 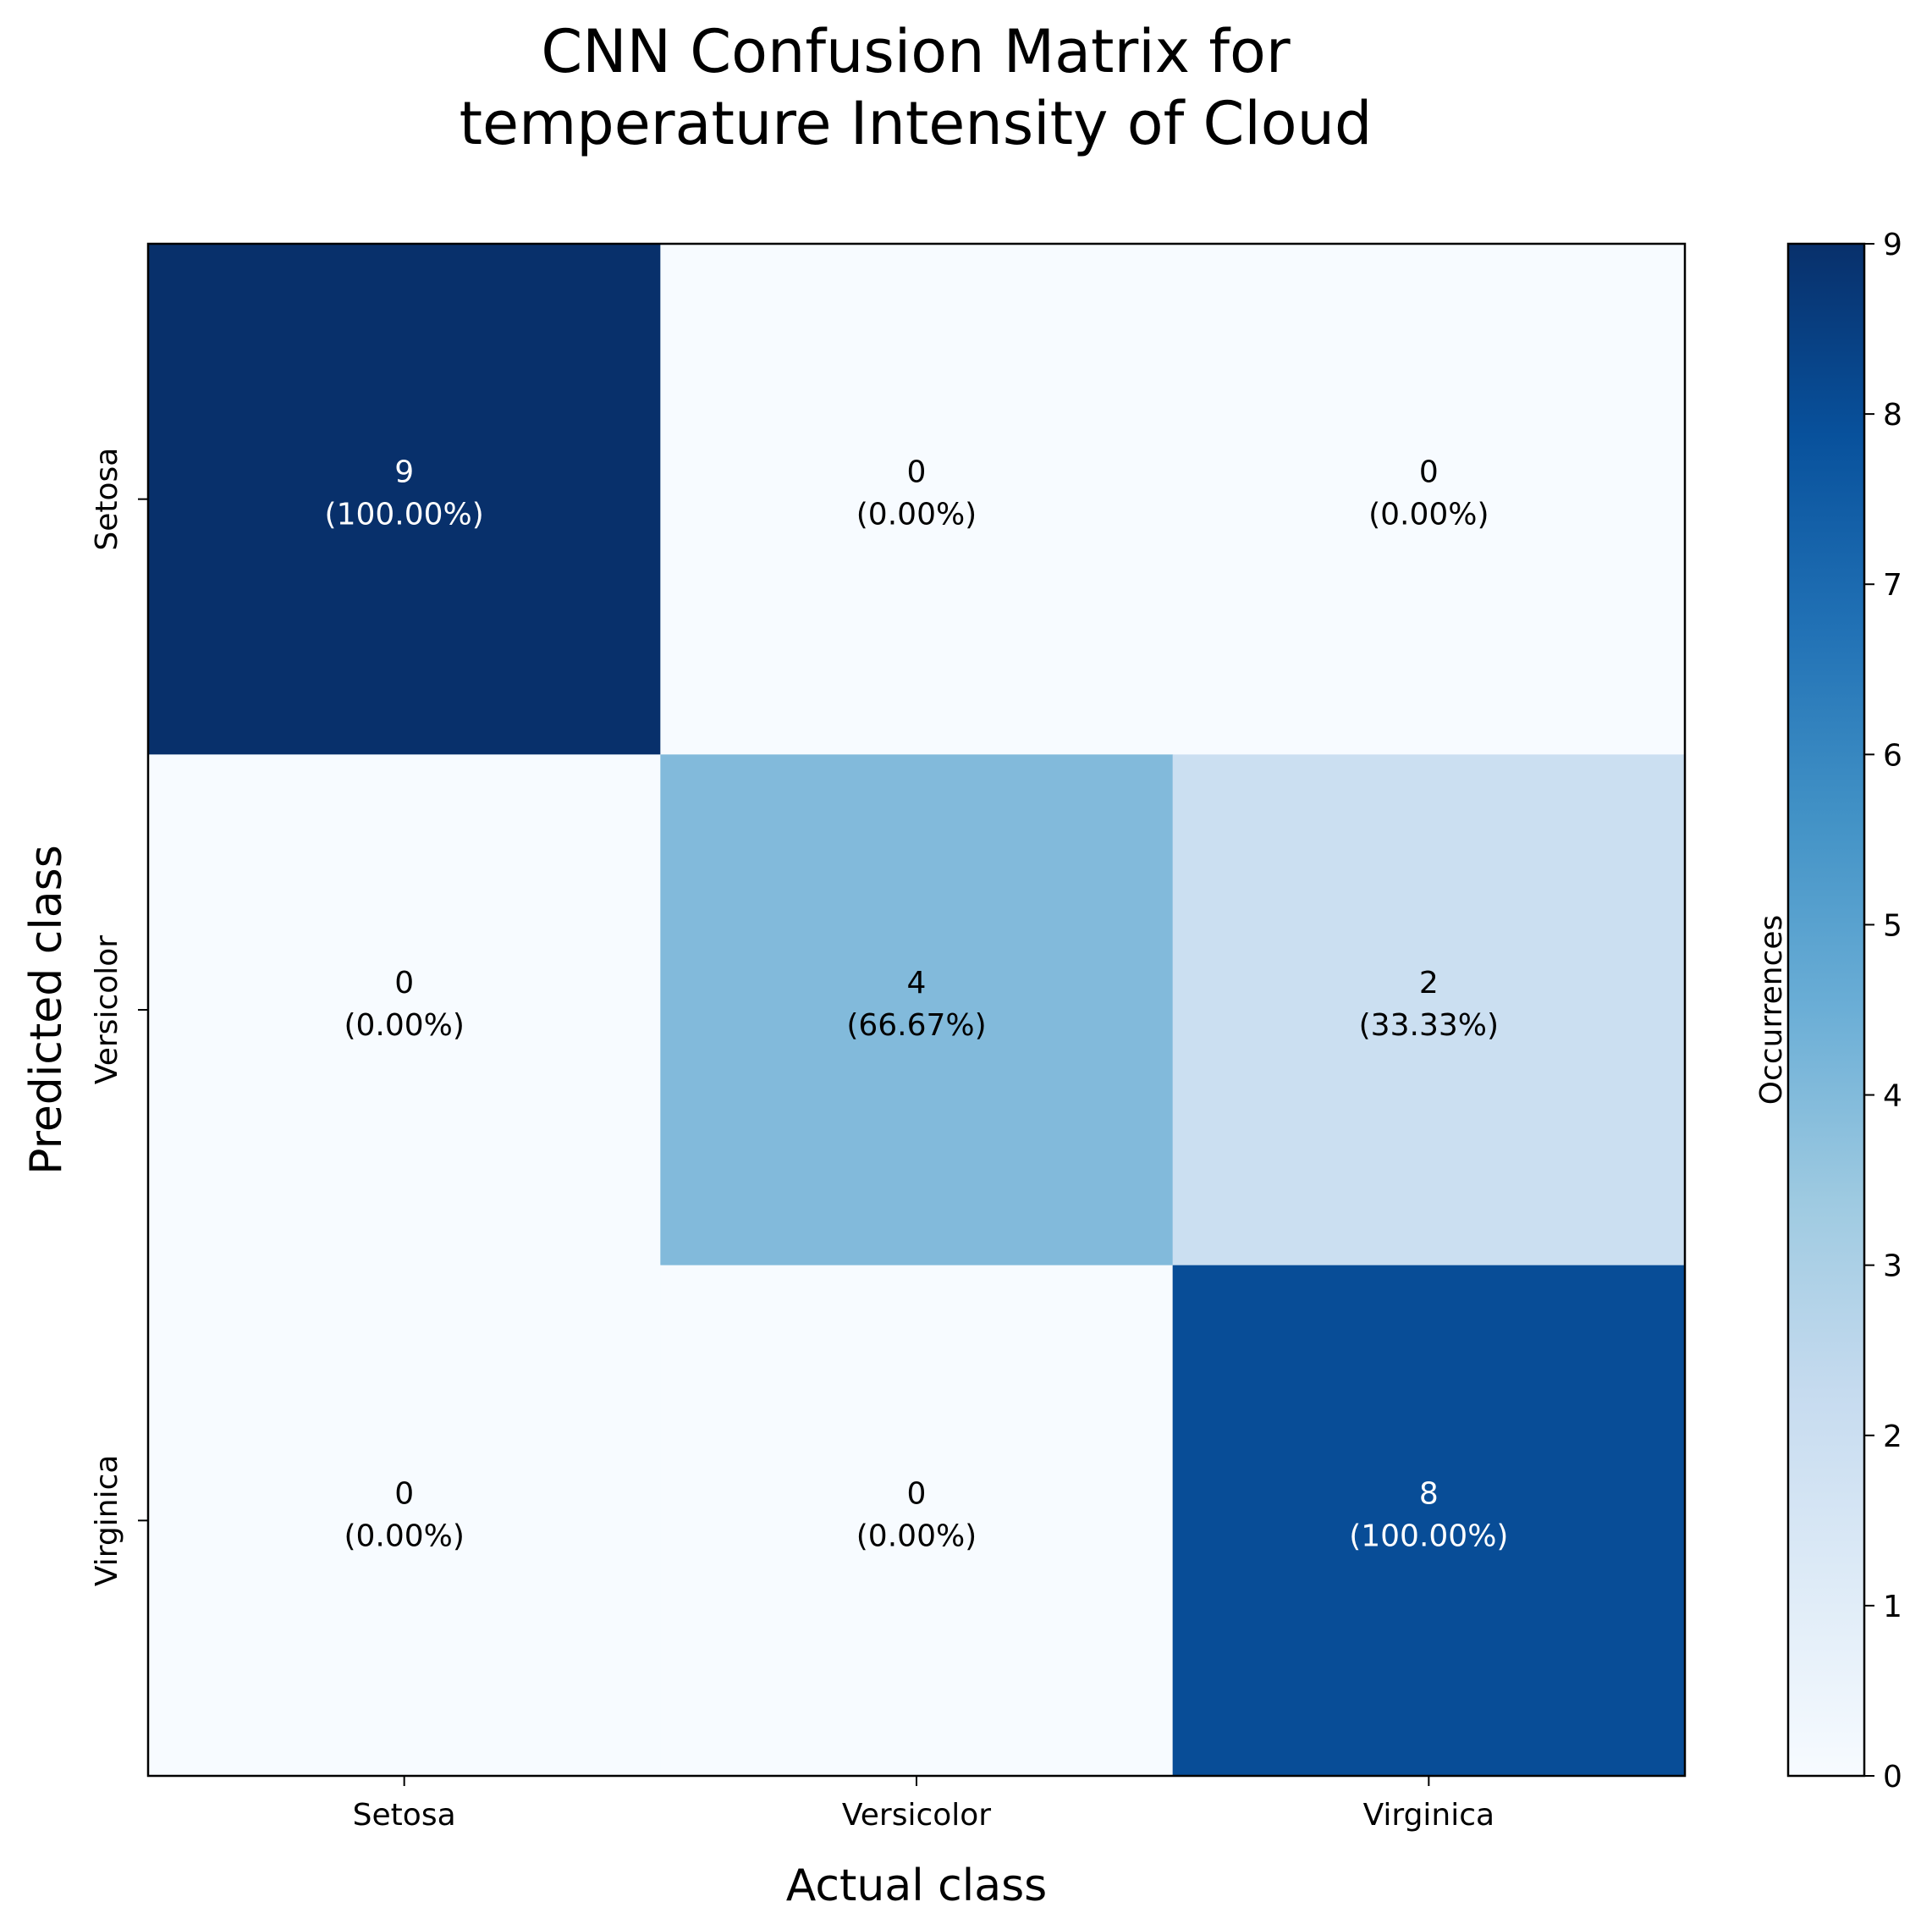 I want to click on y-axis-ticks: Setosa Versicolor Virginica, so click(x=119, y=1017).